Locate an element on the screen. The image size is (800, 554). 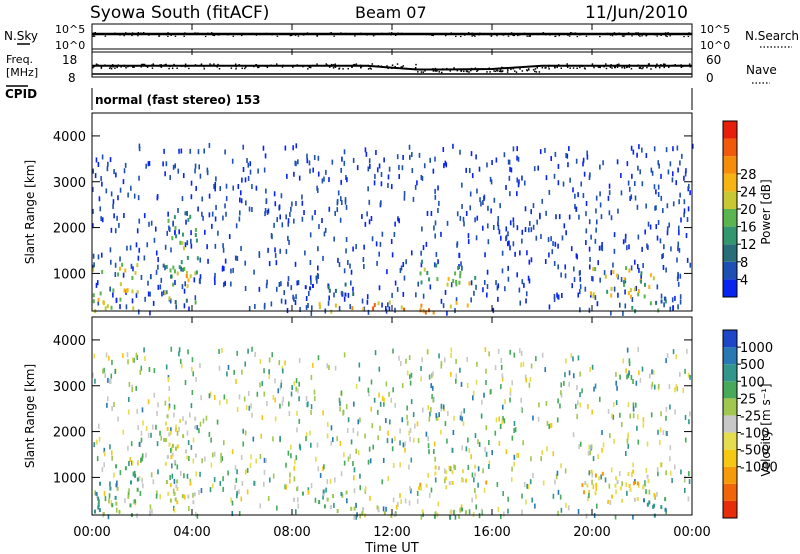
power-colorbar-tick-label: 28 is located at coordinates (748, 175).